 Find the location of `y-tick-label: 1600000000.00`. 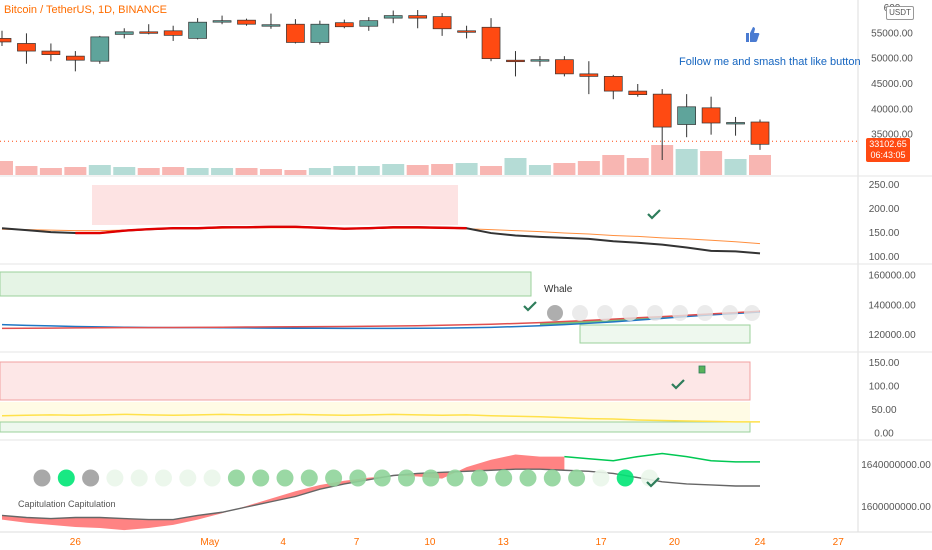

y-tick-label: 1600000000.00 is located at coordinates (896, 507).